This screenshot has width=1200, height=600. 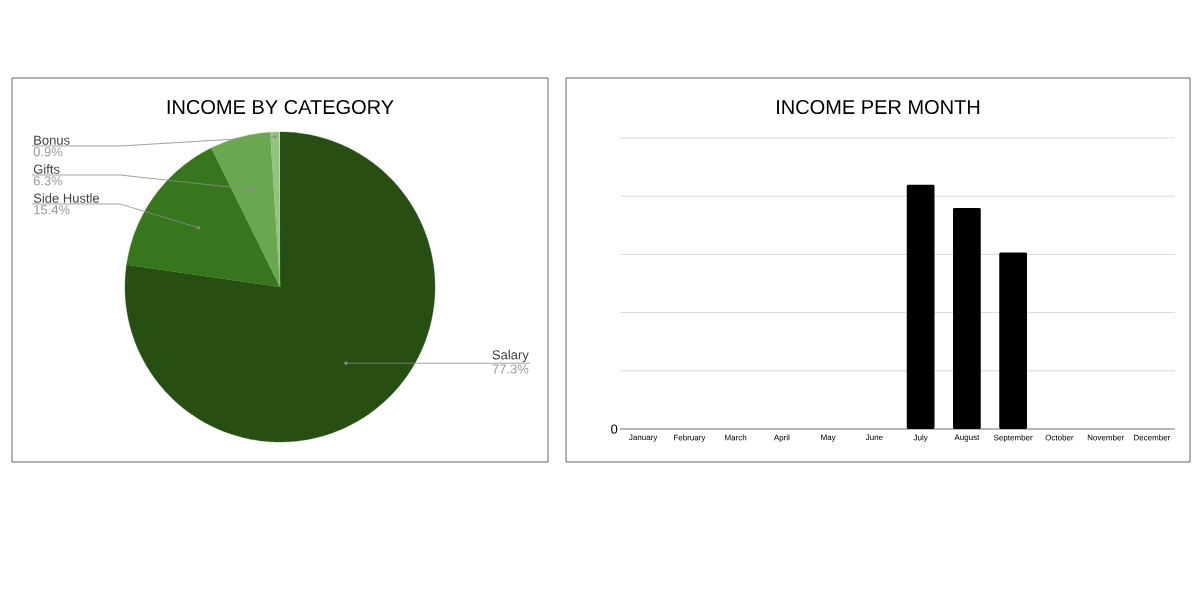 I want to click on slice-label: Gifts, so click(x=46, y=169).